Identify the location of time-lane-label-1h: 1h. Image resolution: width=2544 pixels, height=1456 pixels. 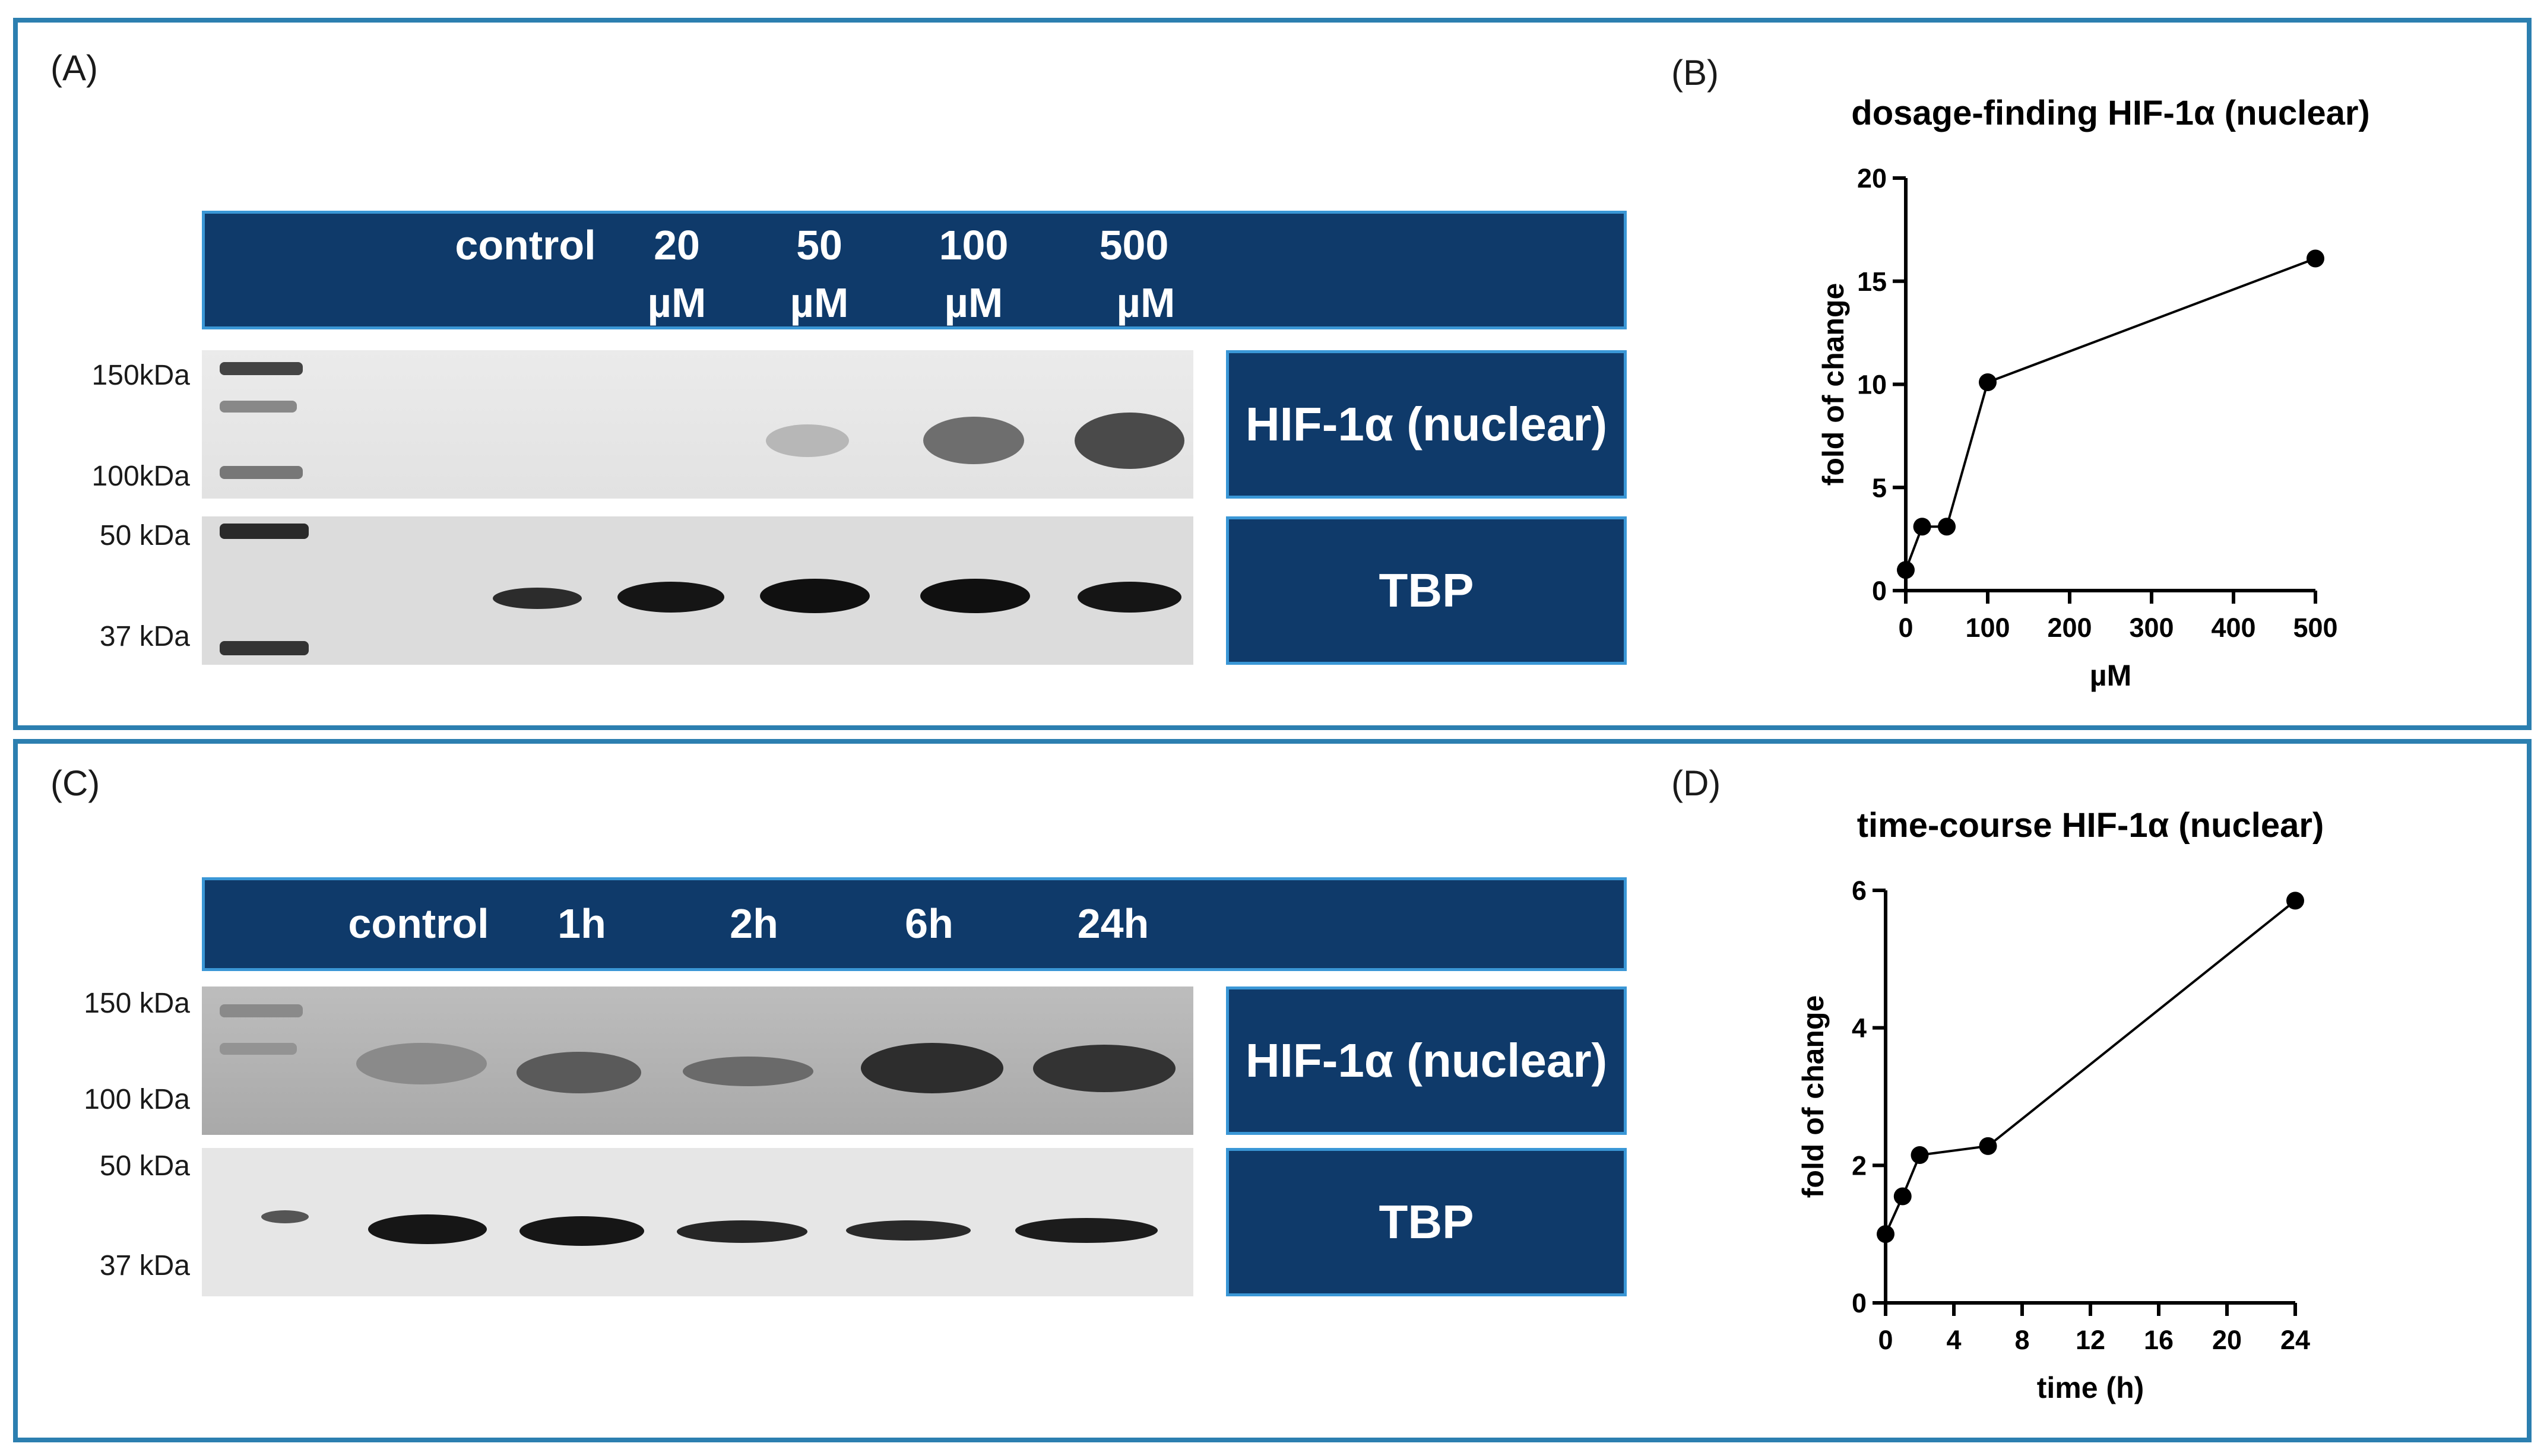
(581, 923).